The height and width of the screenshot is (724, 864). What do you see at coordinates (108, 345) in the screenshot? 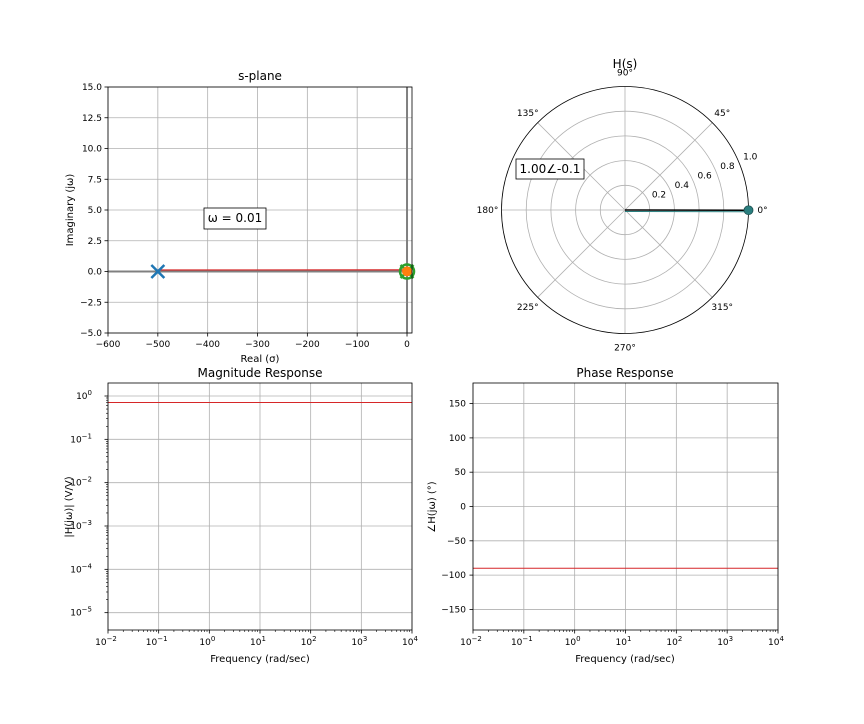
I see `s-plane-xtick-label: −600` at bounding box center [108, 345].